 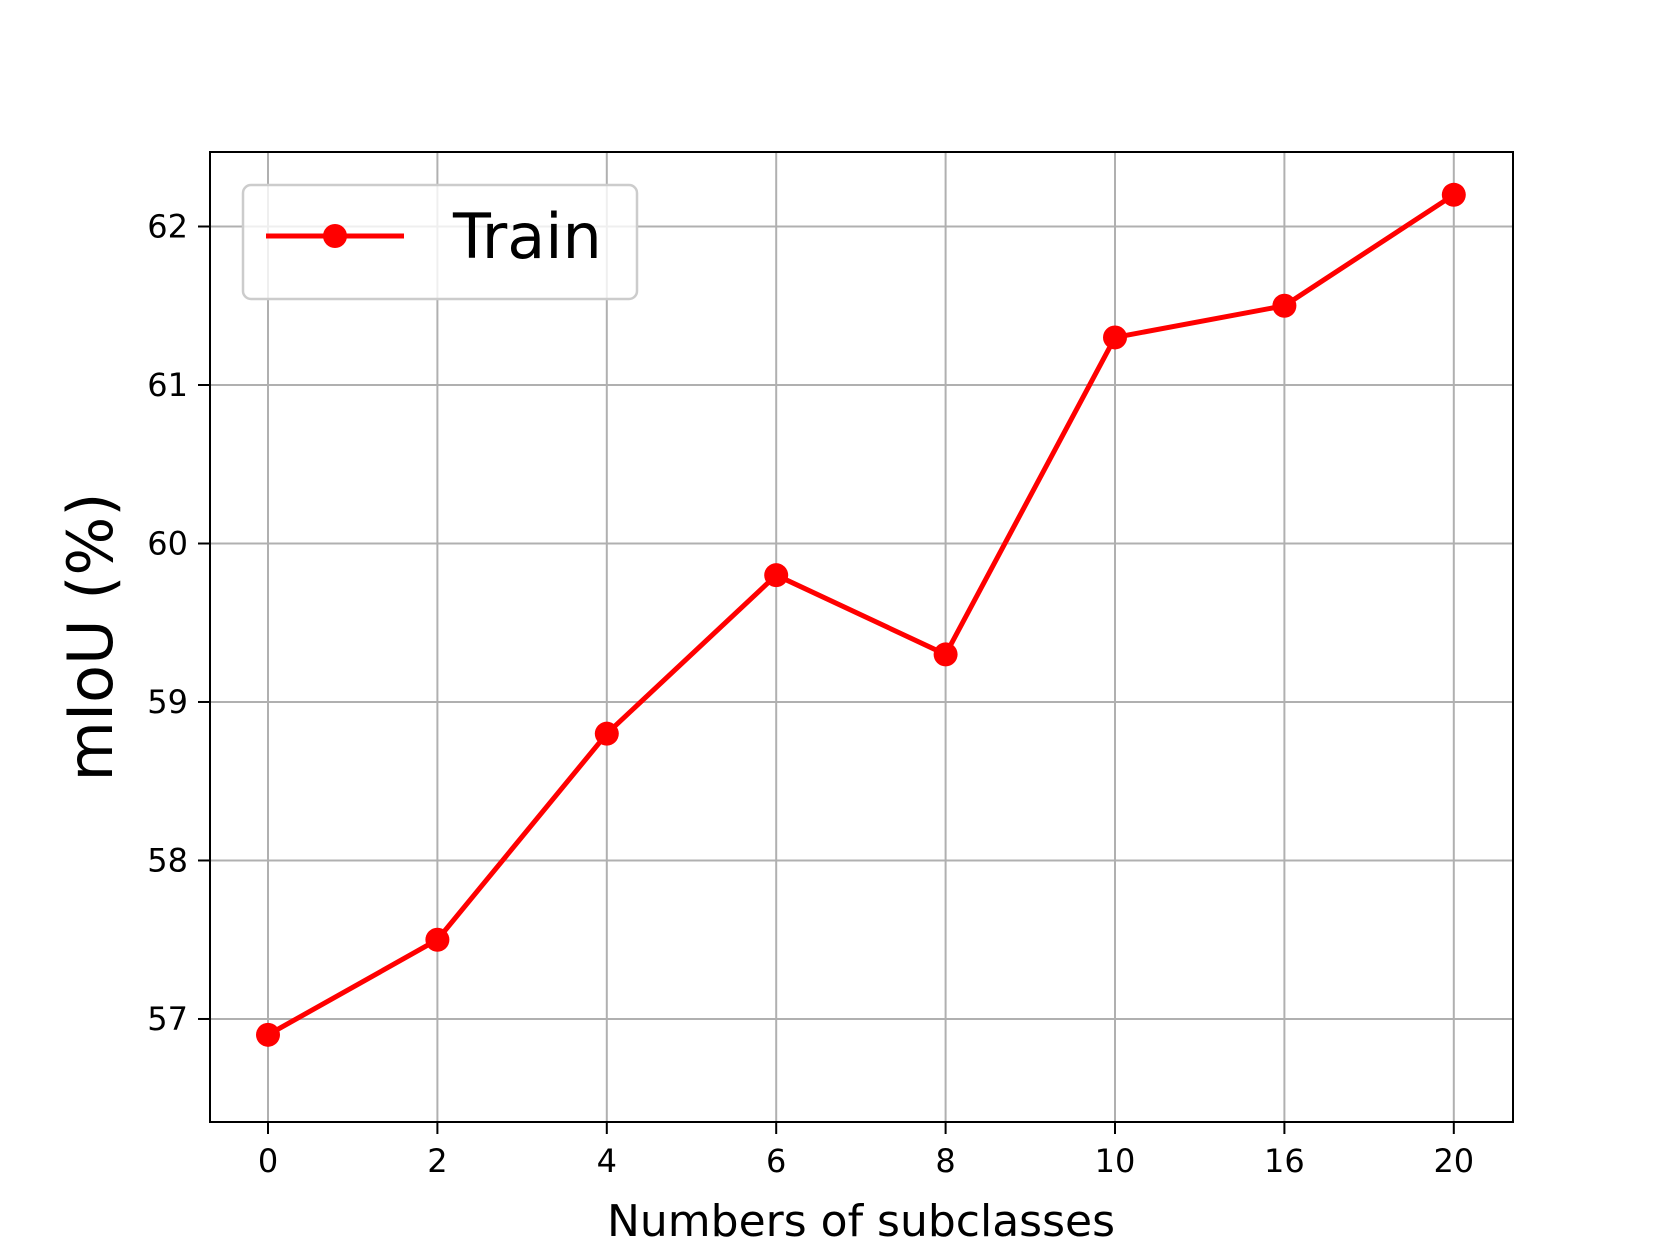 What do you see at coordinates (167, 702) in the screenshot?
I see `y-tick-label: 59` at bounding box center [167, 702].